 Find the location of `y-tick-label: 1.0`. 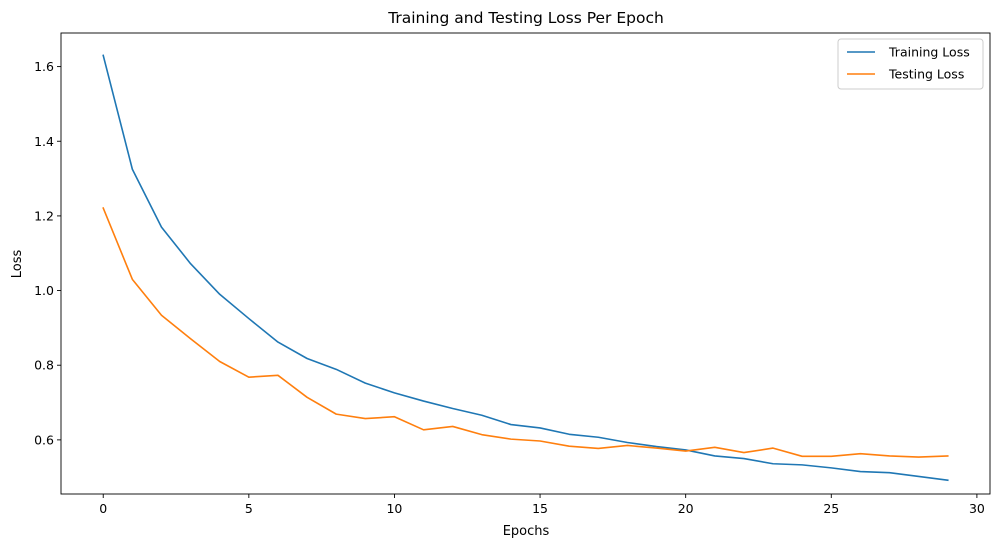

y-tick-label: 1.0 is located at coordinates (44, 290).